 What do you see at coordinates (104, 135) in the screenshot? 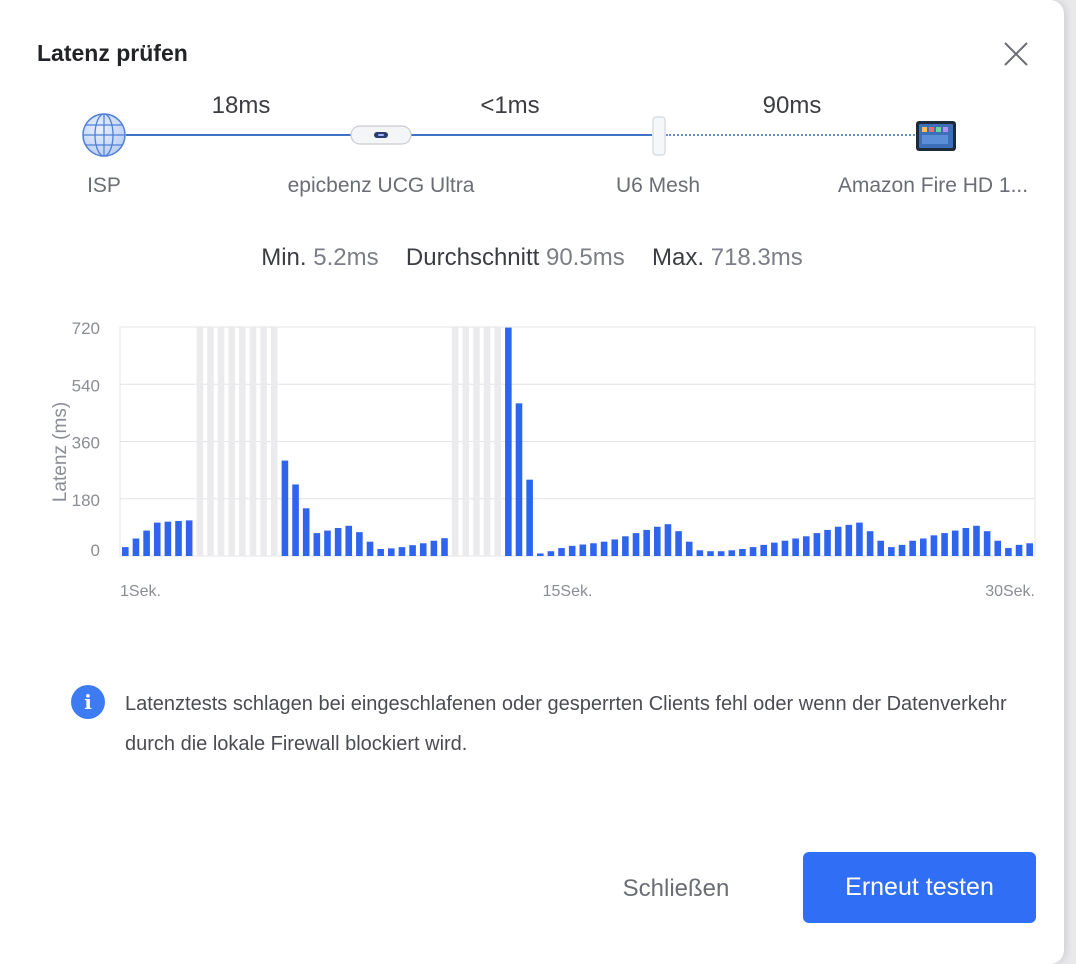
I see `globe-icon` at bounding box center [104, 135].